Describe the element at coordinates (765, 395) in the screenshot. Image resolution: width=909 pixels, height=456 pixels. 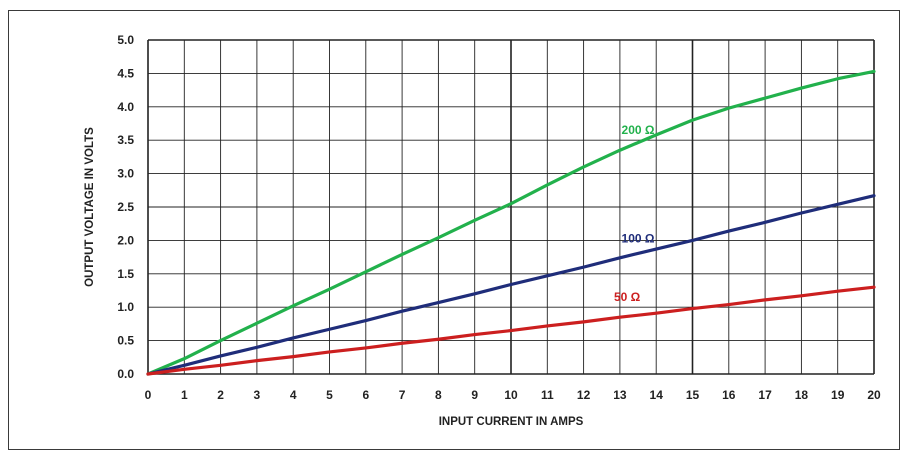
I see `x-tick-label: 17` at that location.